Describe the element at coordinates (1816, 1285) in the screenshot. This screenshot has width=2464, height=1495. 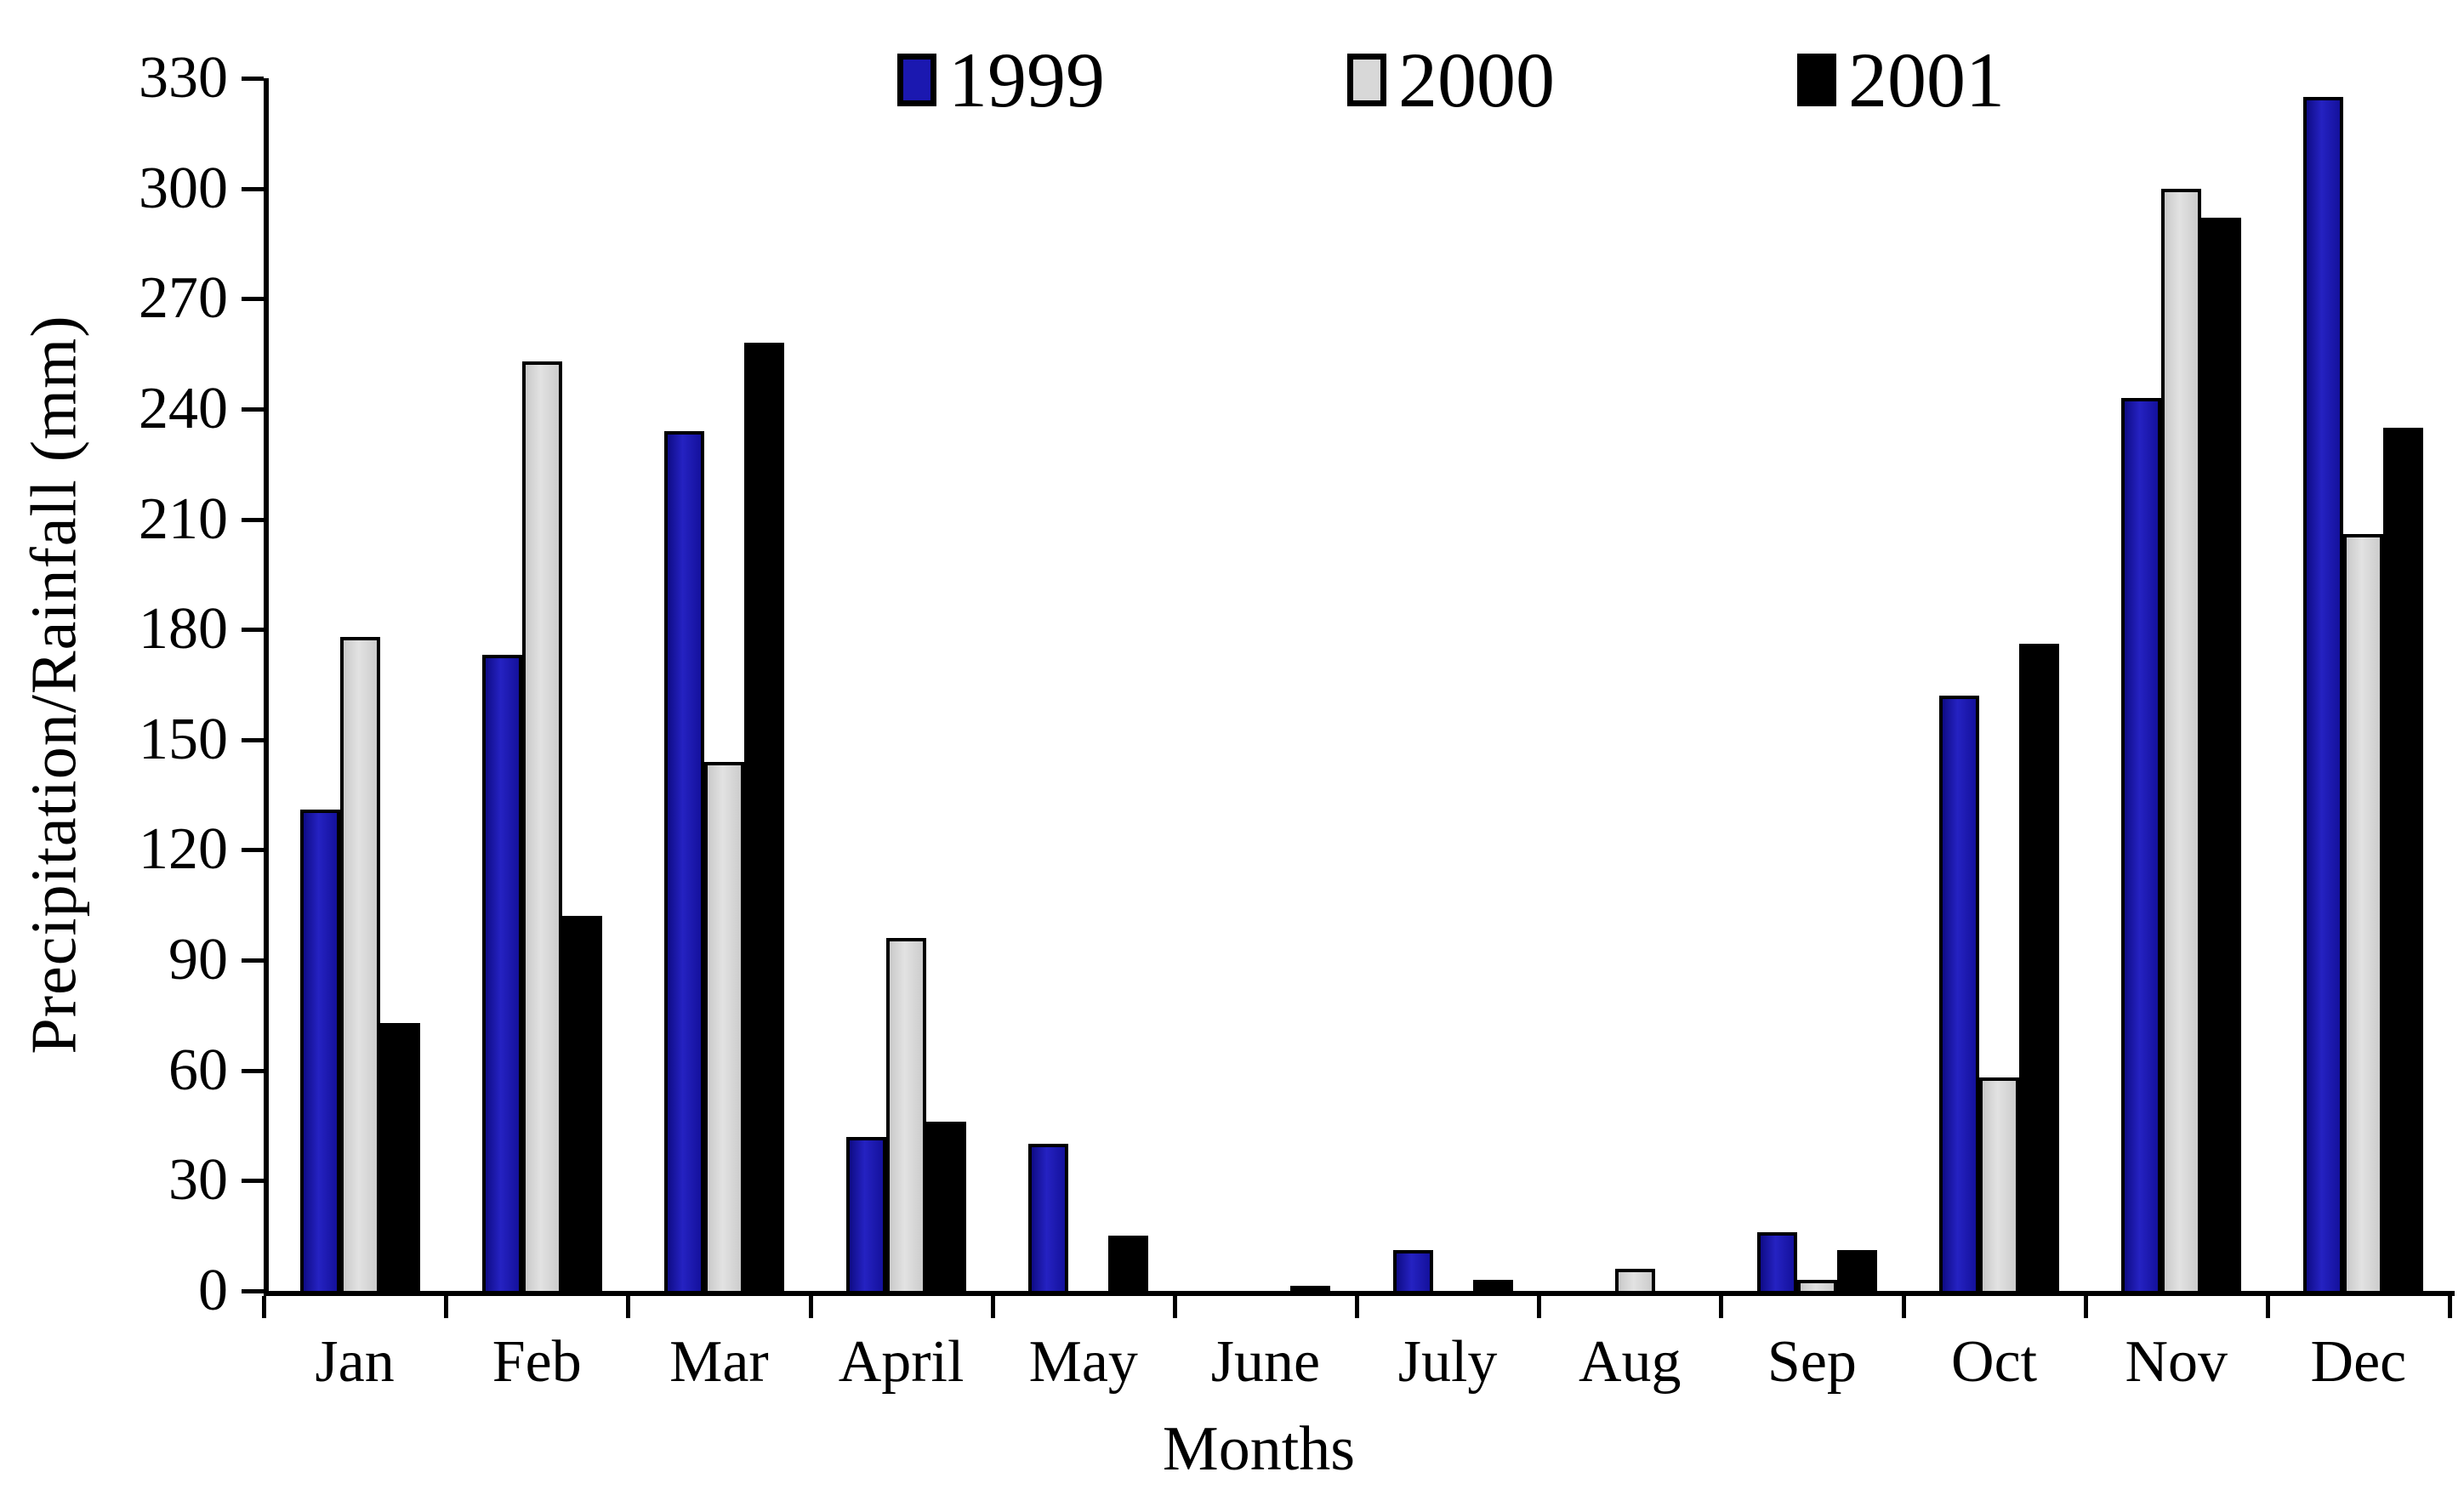
I see `bar-sep-2000` at that location.